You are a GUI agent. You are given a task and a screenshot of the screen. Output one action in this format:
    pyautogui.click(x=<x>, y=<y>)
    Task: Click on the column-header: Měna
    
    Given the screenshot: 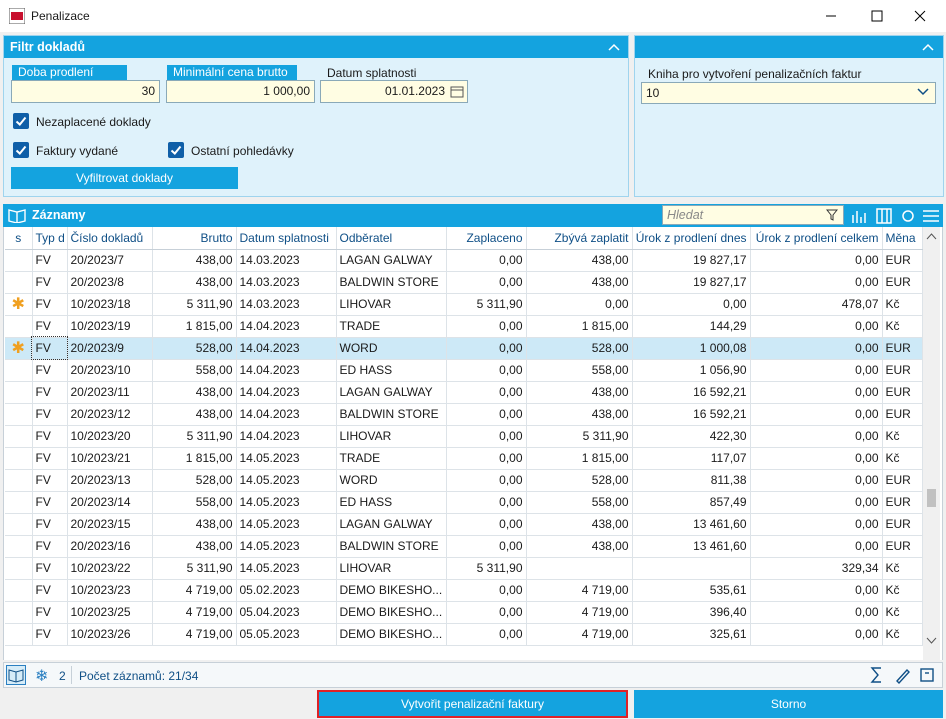 What is the action you would take?
    pyautogui.click(x=902, y=238)
    